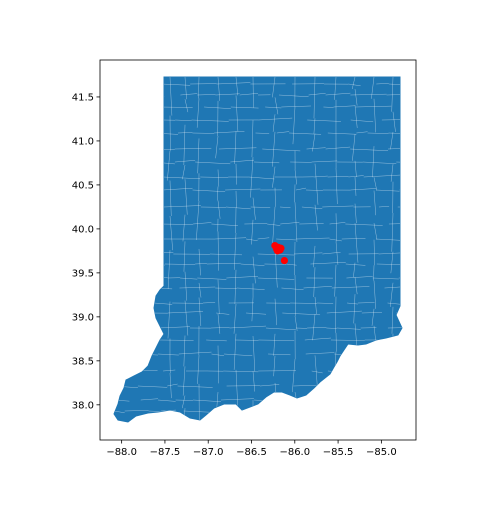 The width and height of the screenshot is (504, 508). I want to click on y-axis-ticks: 38.0 38.5 39.0 39.5 40.0 40.5 41.0 41.5, so click(86, 251).